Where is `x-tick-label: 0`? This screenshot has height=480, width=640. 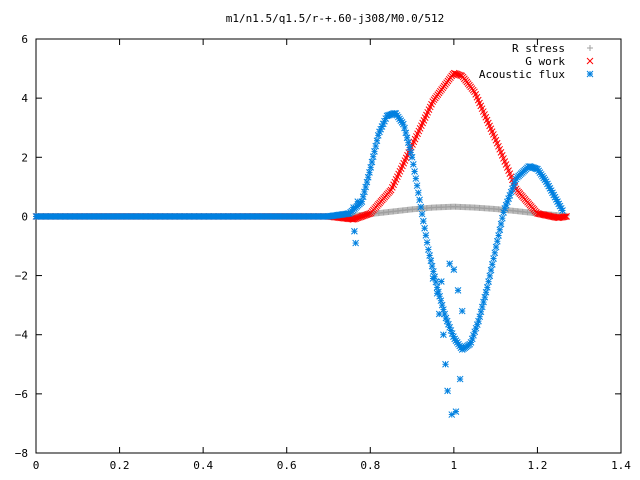
x-tick-label: 0 is located at coordinates (36, 465).